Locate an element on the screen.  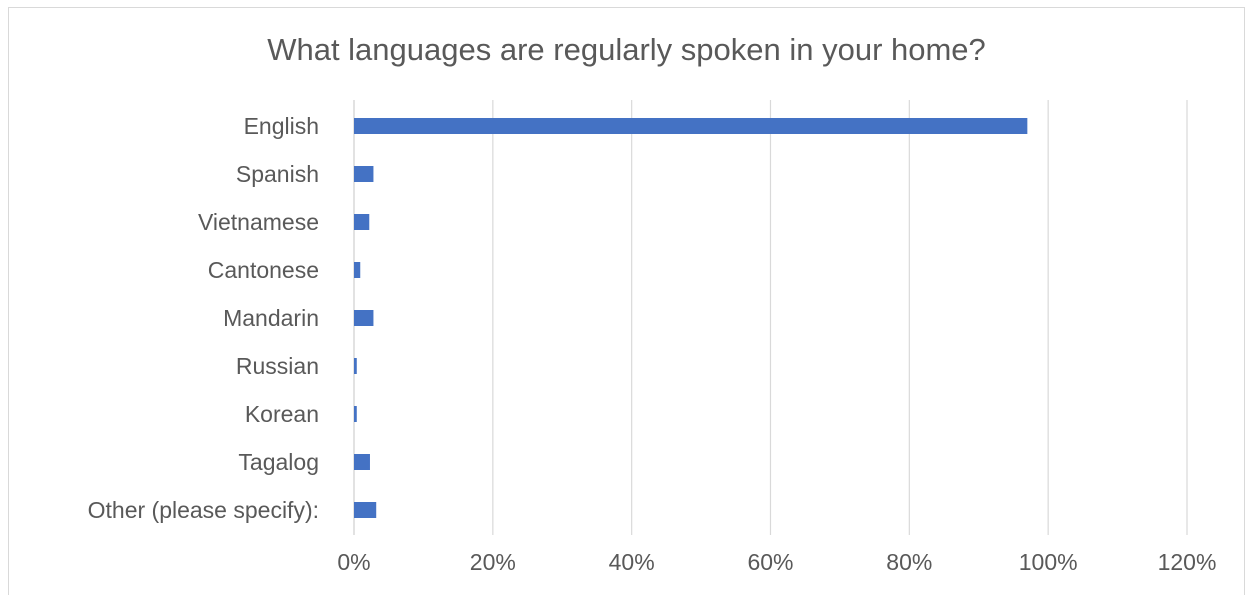
category-label: Tagalog is located at coordinates (278, 462).